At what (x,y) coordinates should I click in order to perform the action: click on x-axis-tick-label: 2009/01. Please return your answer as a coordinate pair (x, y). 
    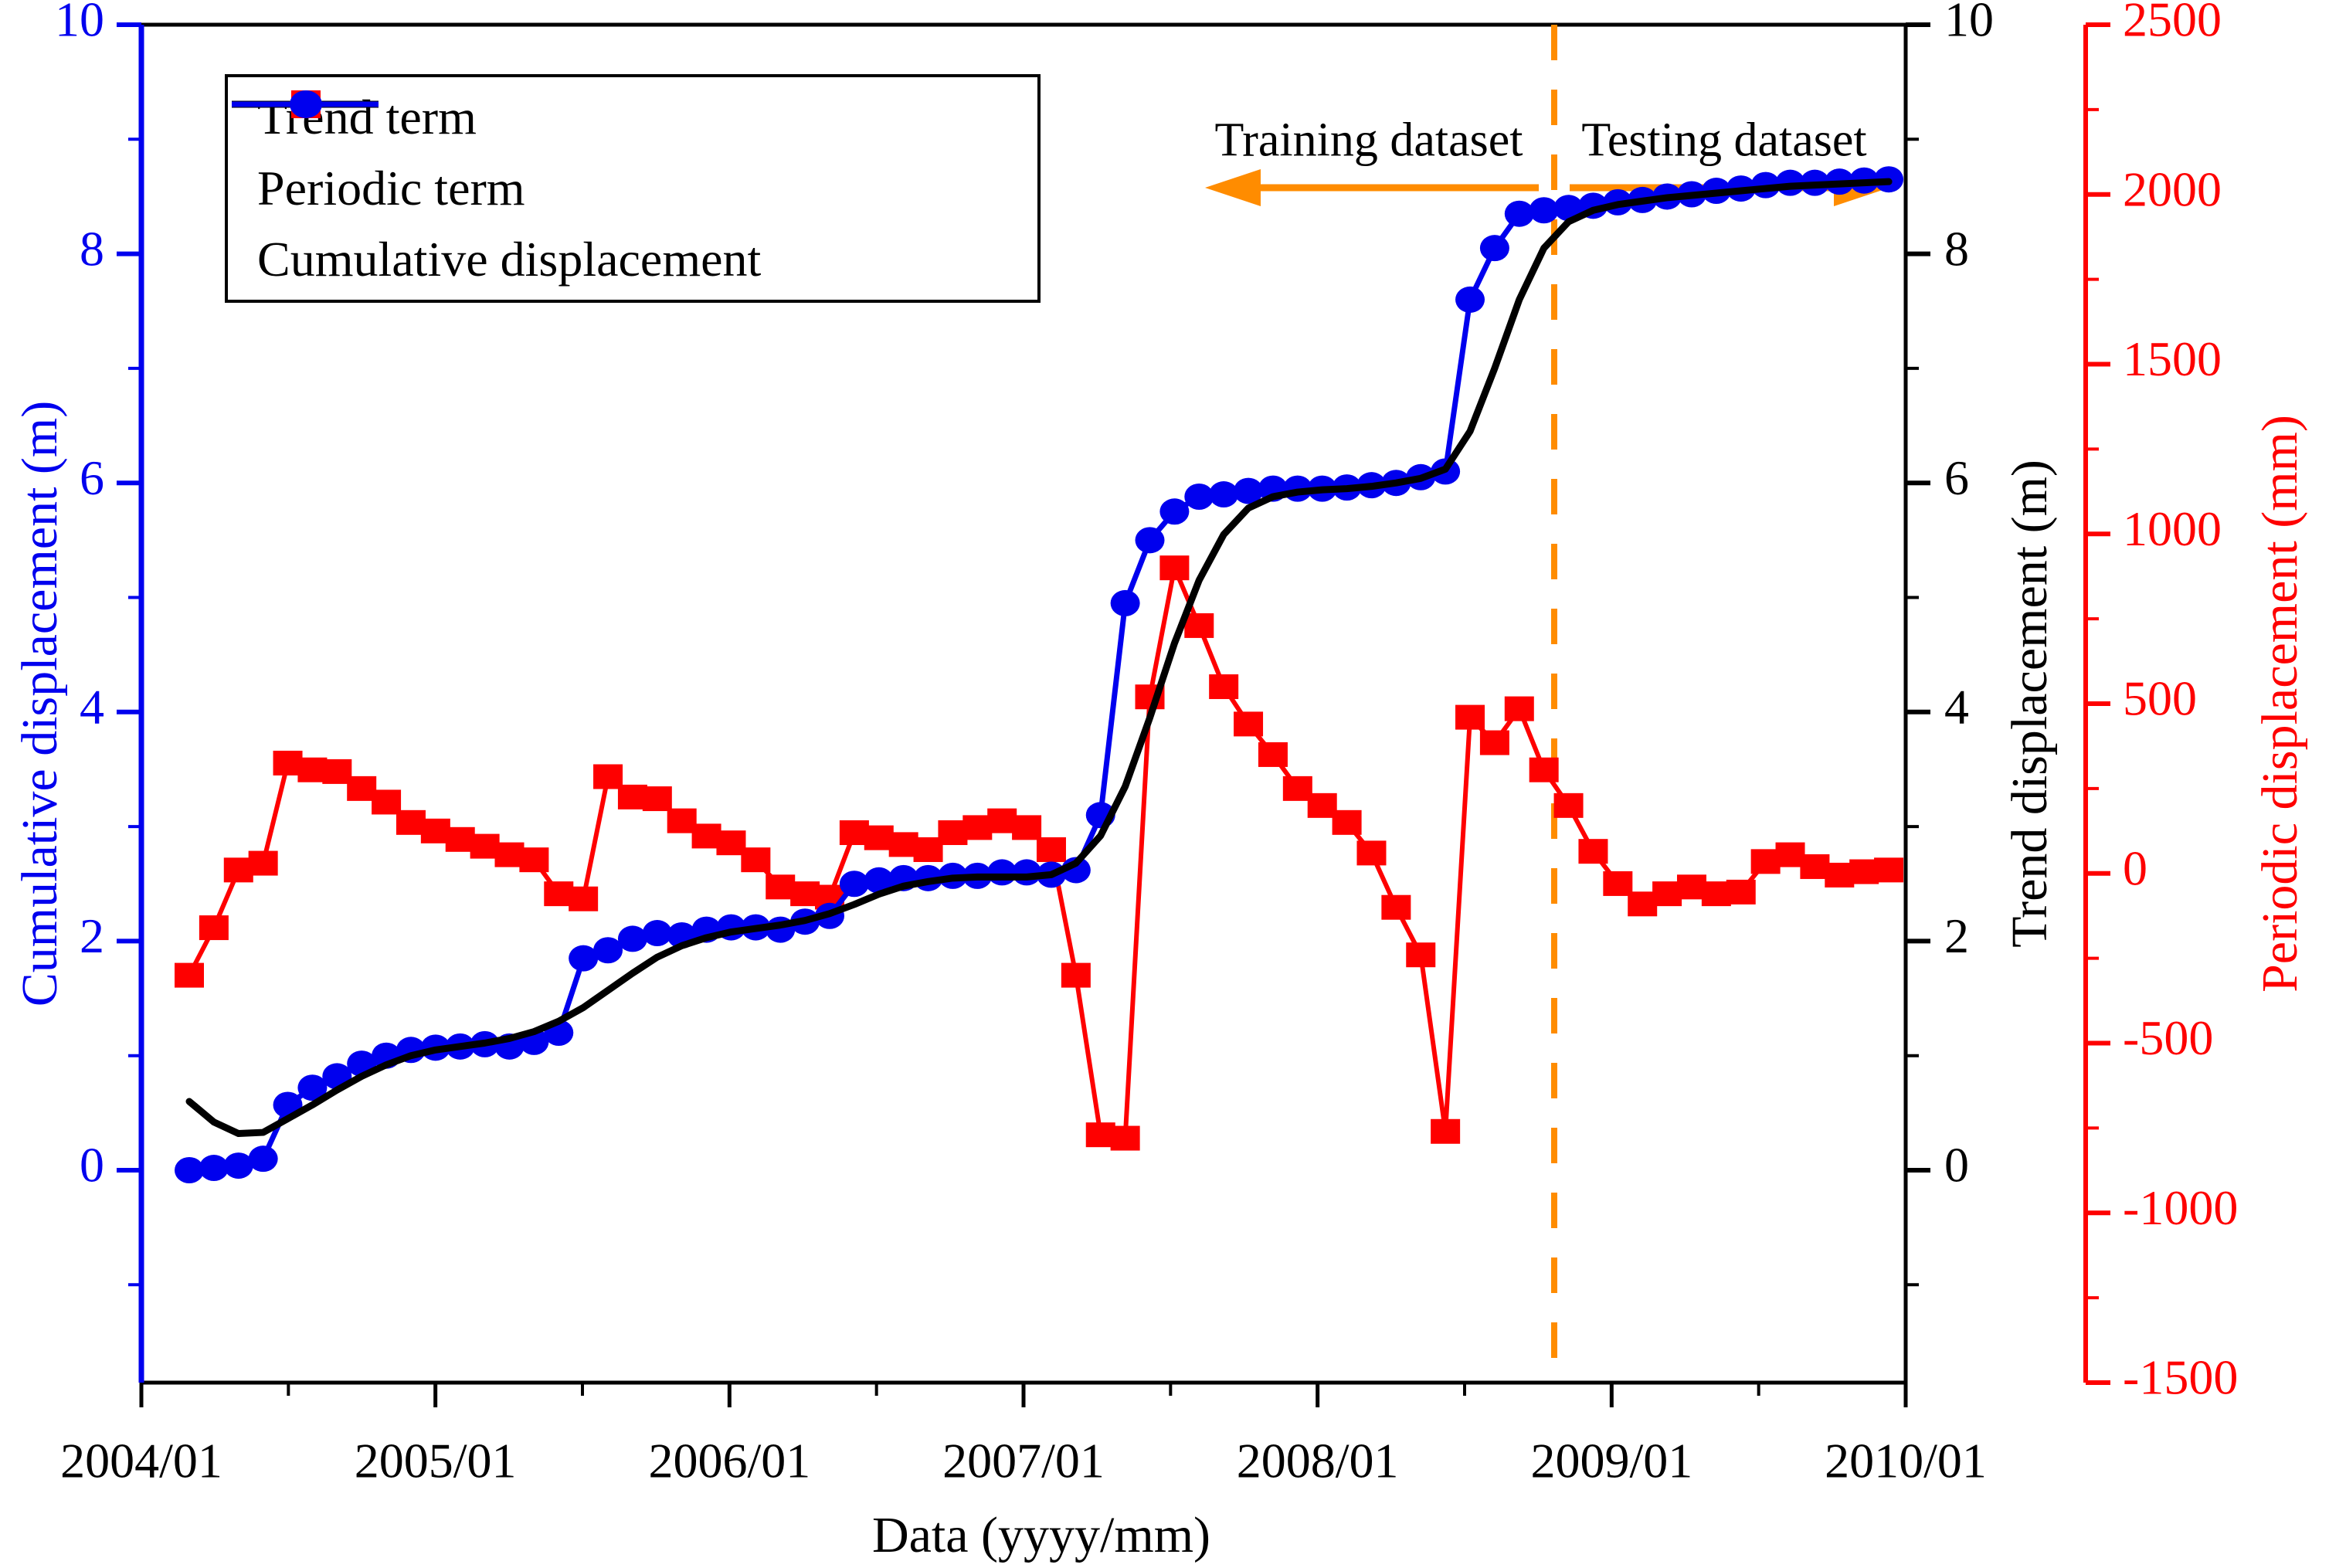
    Looking at the image, I should click on (1611, 1461).